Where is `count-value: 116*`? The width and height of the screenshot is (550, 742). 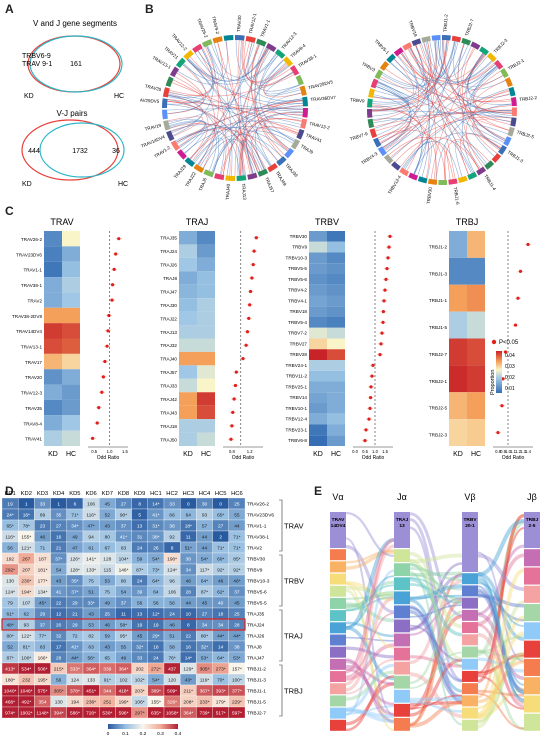 count-value: 116* is located at coordinates (91, 515).